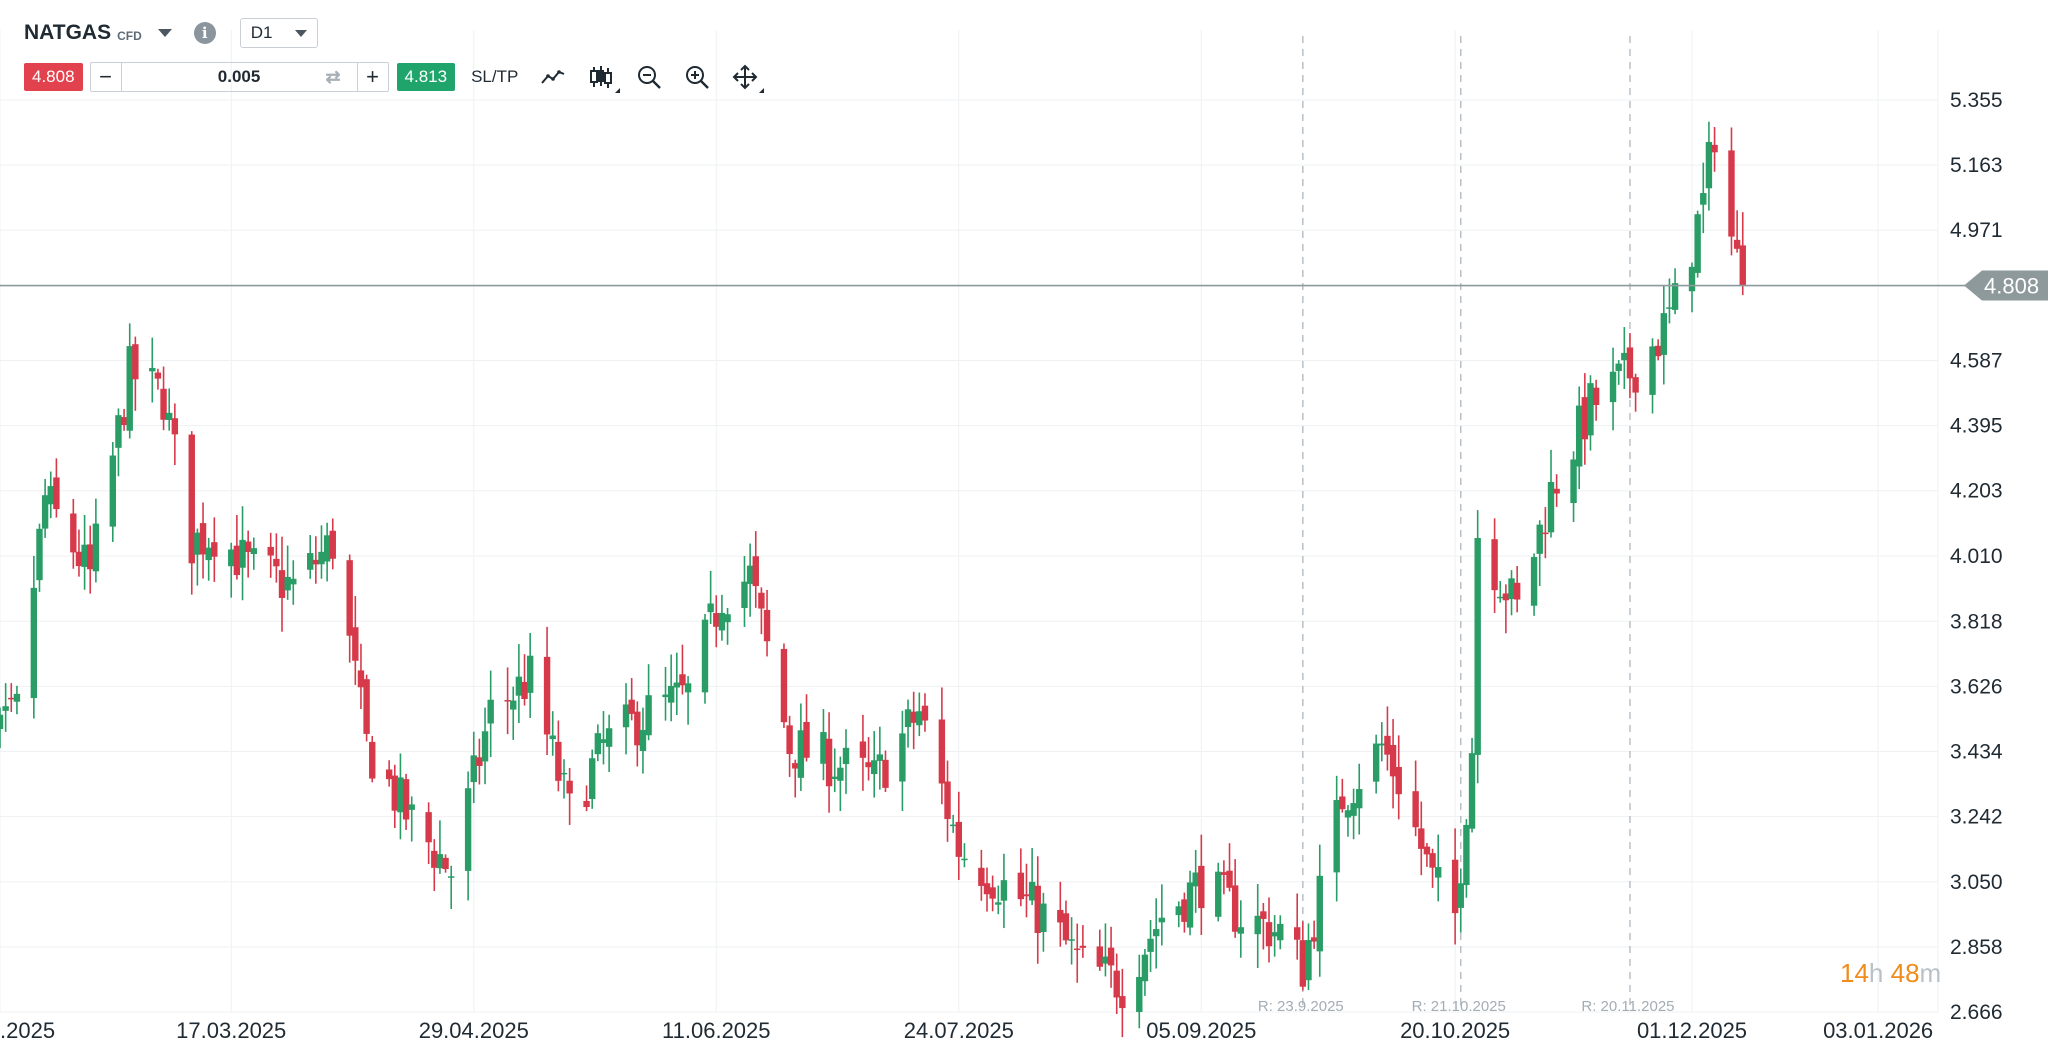  What do you see at coordinates (553, 77) in the screenshot?
I see `line-chart-icon` at bounding box center [553, 77].